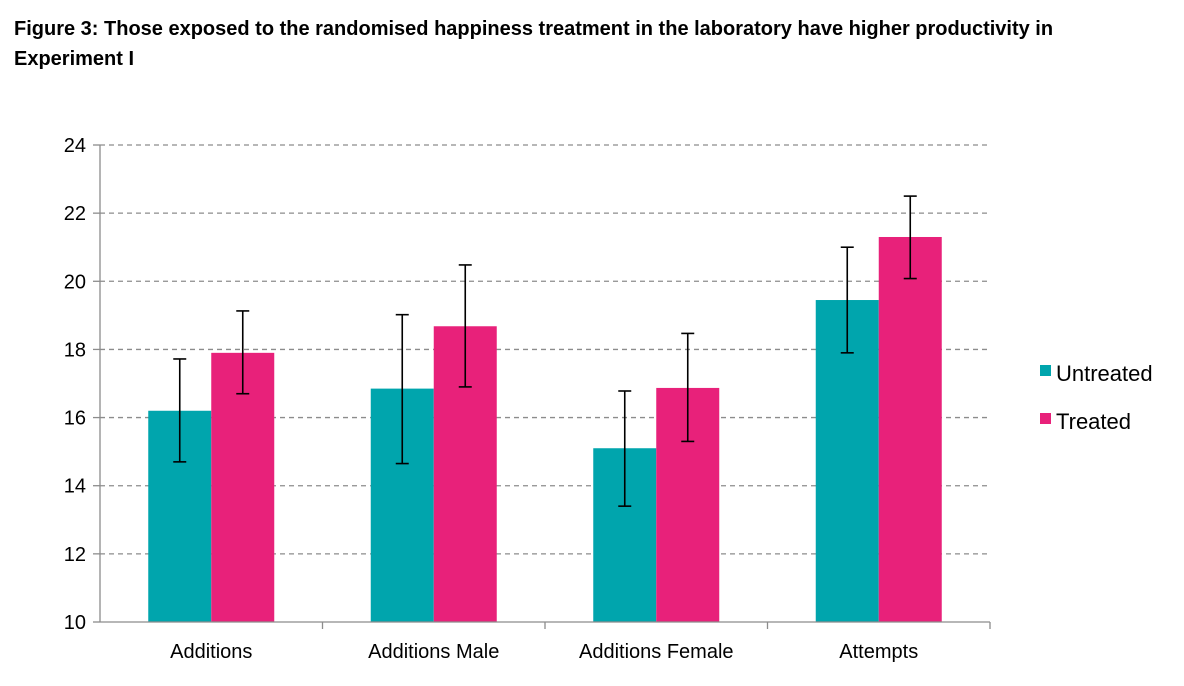  What do you see at coordinates (75, 487) in the screenshot?
I see `y-tick-label: 14` at bounding box center [75, 487].